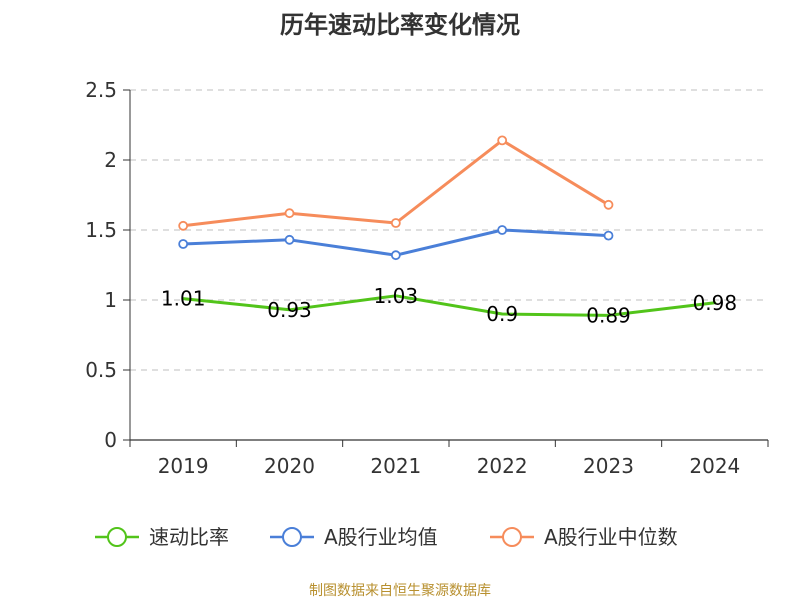 This screenshot has height=600, width=800. I want to click on data-labels: 1.01 0.93 1.03 0.9 0.89 0.98, so click(449, 306).